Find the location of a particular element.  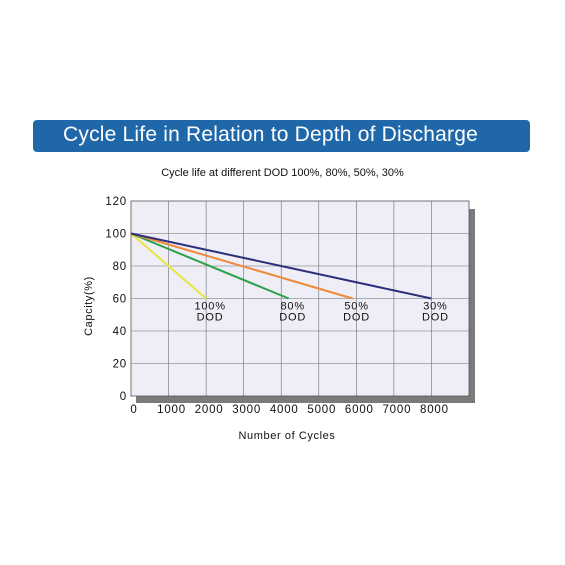

x-tick-label: 1000 is located at coordinates (171, 410).